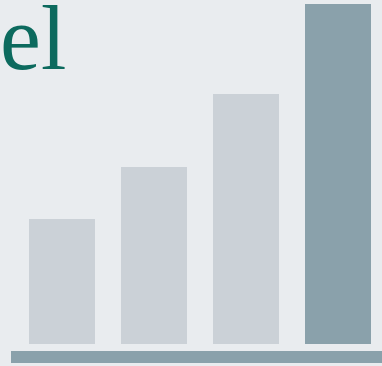 The height and width of the screenshot is (366, 382). Describe the element at coordinates (196, 357) in the screenshot. I see `chart-baseline` at that location.